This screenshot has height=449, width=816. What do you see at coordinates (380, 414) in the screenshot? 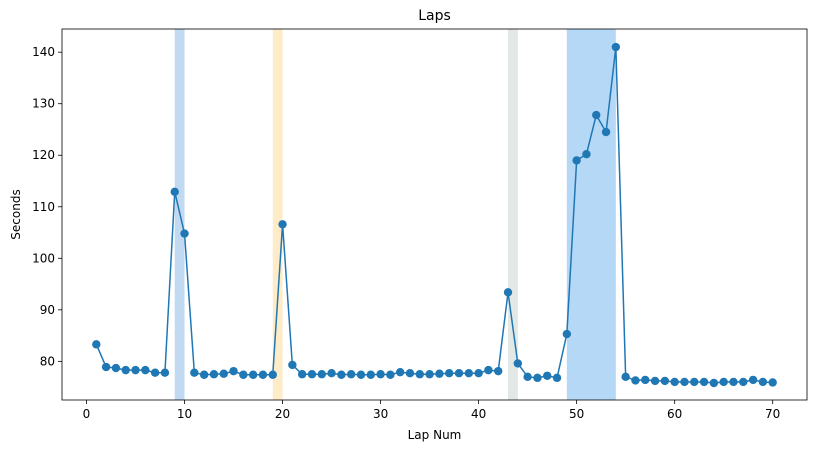
I see `x-tick-label: 30` at bounding box center [380, 414].